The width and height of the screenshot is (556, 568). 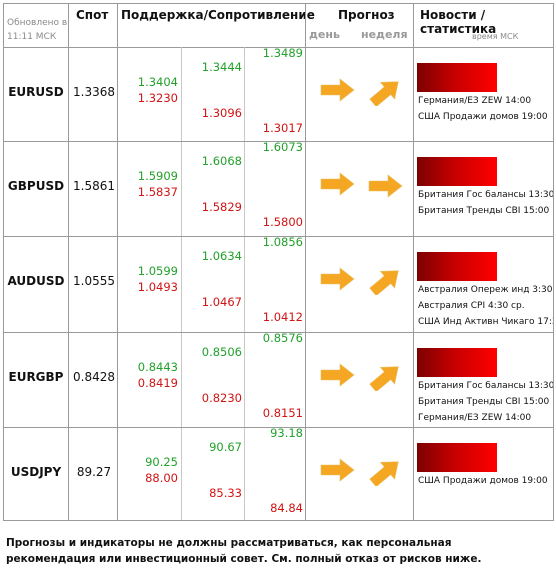 I want to click on level-resistance: 88.00, so click(x=161, y=478).